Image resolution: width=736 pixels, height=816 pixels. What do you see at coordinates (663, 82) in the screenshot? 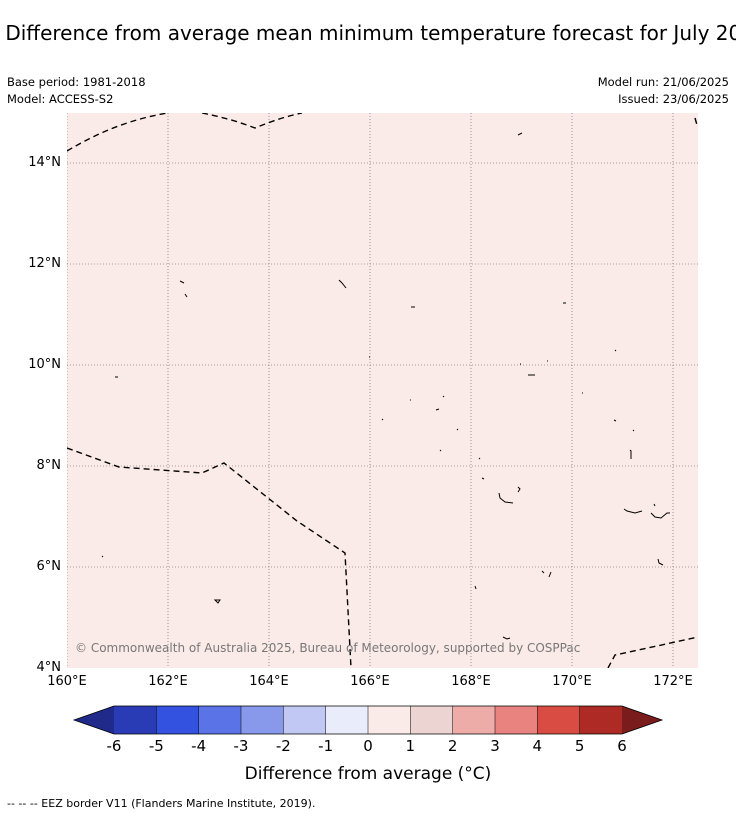
I see `model-run: Model run: 21/06/2025` at bounding box center [663, 82].